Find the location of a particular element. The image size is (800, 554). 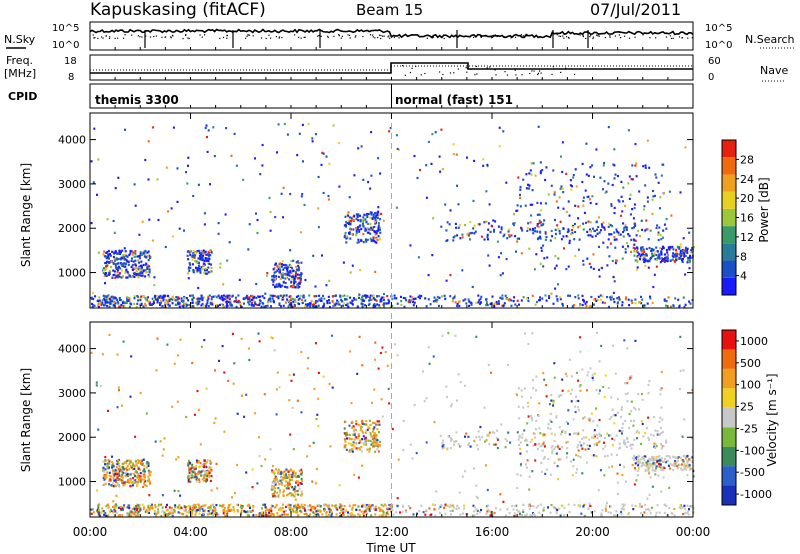

noise-tick-right-bottom: 10^0 is located at coordinates (718, 45).